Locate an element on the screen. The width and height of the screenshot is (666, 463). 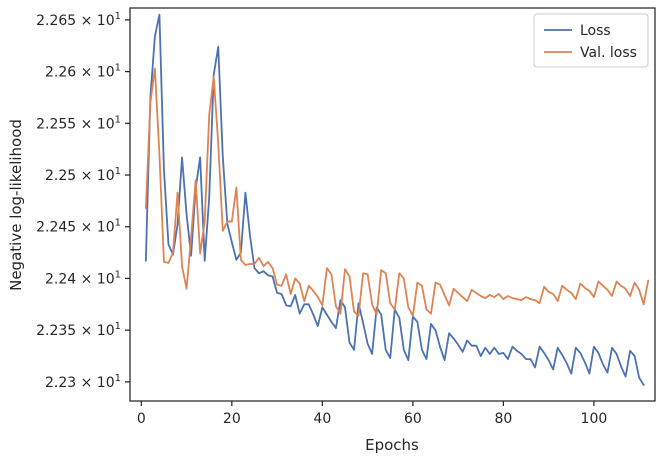
legend-frame is located at coordinates (591, 40).